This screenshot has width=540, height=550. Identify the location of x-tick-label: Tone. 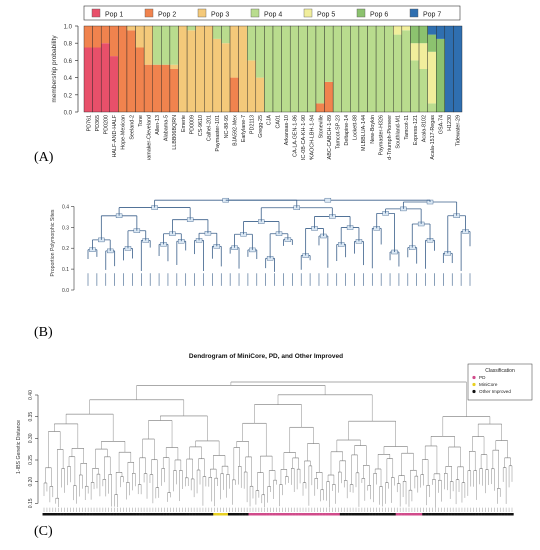
(141, 121).